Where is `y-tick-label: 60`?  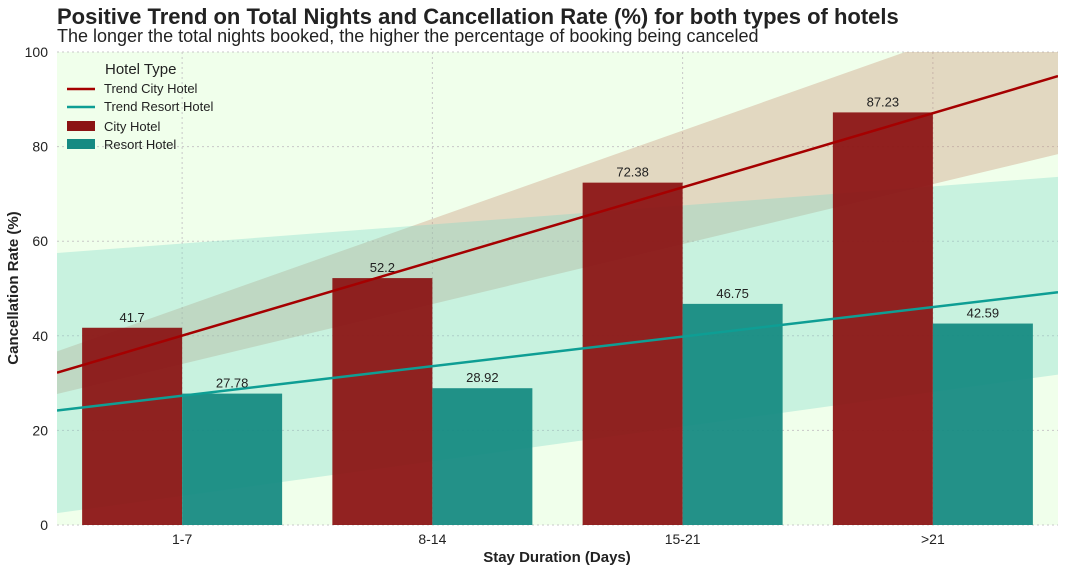 y-tick-label: 60 is located at coordinates (40, 241).